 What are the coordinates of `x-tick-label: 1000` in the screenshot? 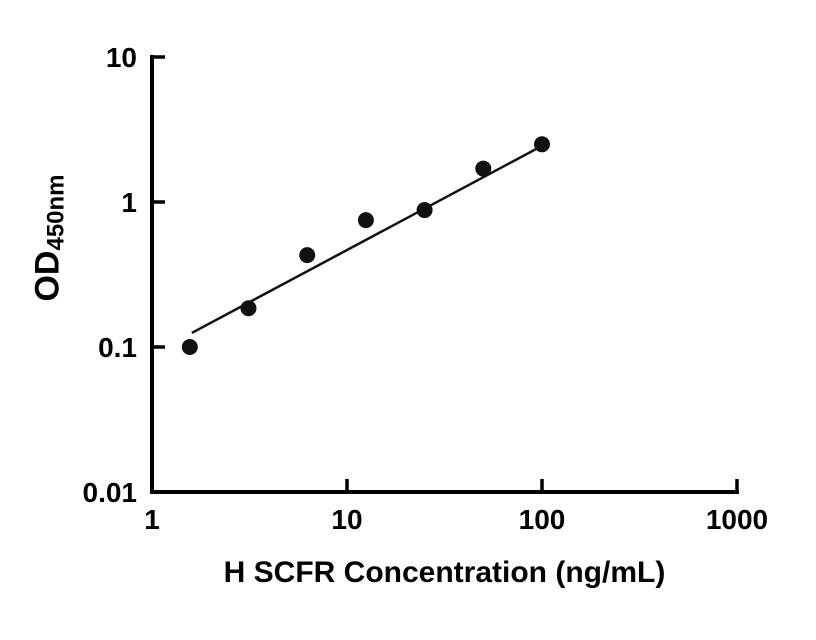 It's located at (737, 519).